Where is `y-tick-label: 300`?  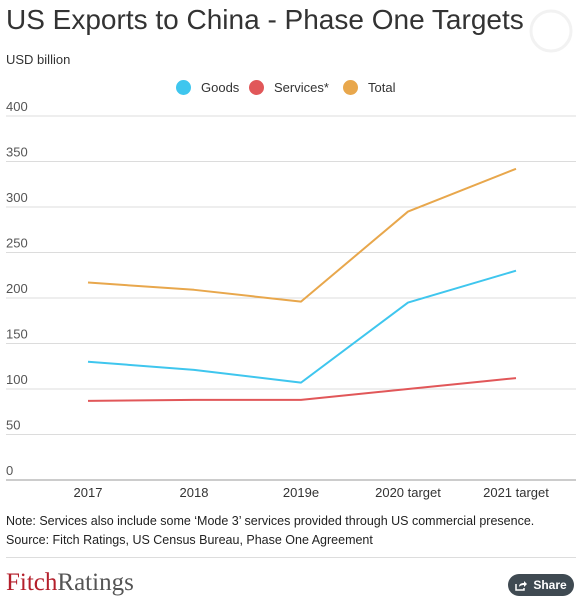 y-tick-label: 300 is located at coordinates (17, 197).